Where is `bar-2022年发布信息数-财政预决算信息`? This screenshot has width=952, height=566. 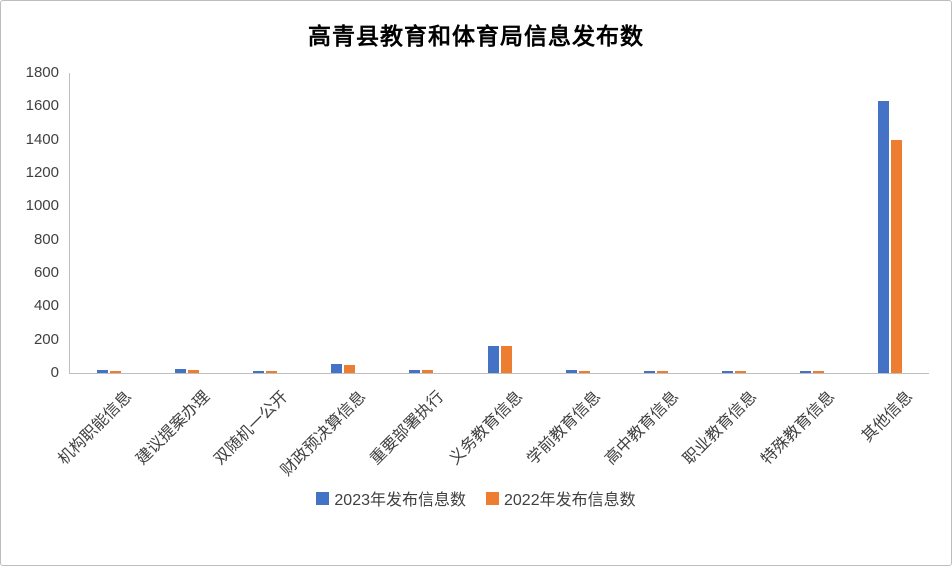
bar-2022年发布信息数-财政预决算信息 is located at coordinates (350, 368).